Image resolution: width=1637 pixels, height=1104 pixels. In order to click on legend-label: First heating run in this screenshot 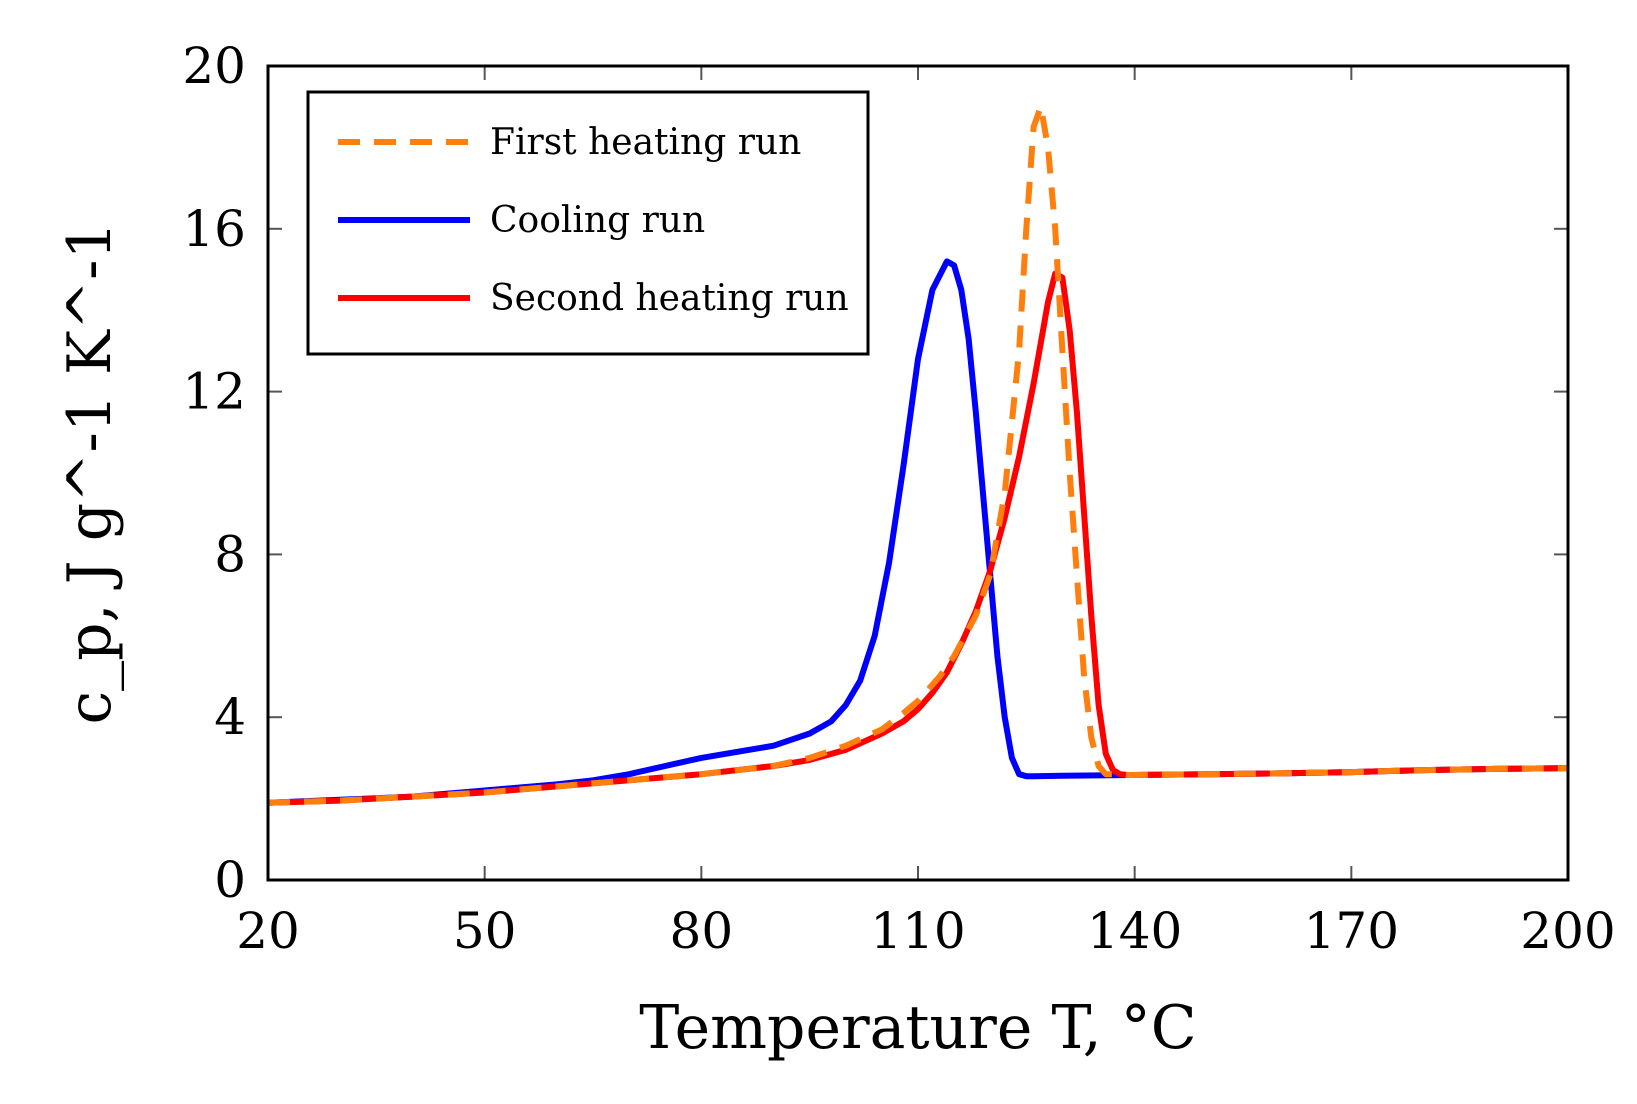, I will do `click(645, 142)`.